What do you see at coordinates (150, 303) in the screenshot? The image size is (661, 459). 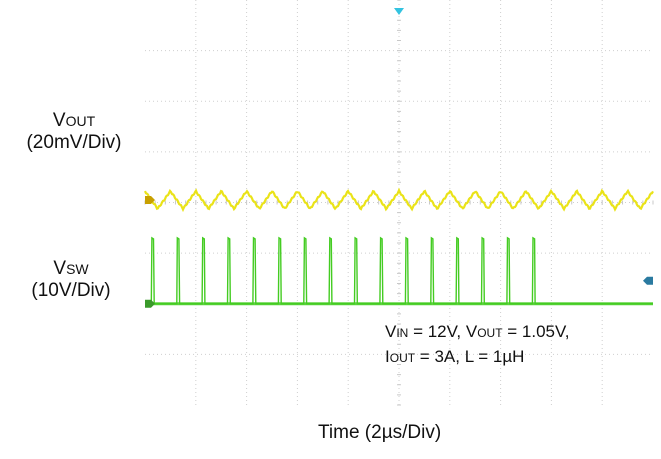 I see `ch2-ground-marker` at bounding box center [150, 303].